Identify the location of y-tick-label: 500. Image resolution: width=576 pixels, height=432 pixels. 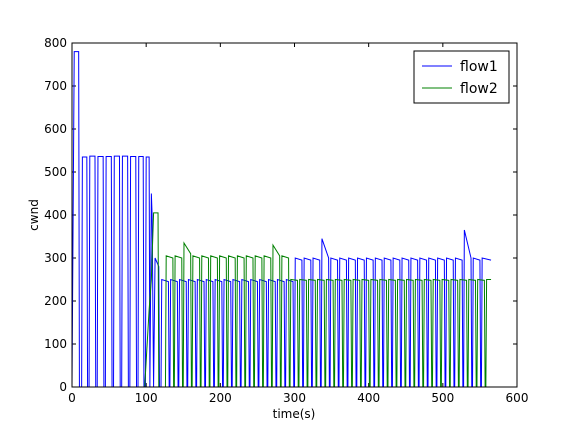
(55, 172).